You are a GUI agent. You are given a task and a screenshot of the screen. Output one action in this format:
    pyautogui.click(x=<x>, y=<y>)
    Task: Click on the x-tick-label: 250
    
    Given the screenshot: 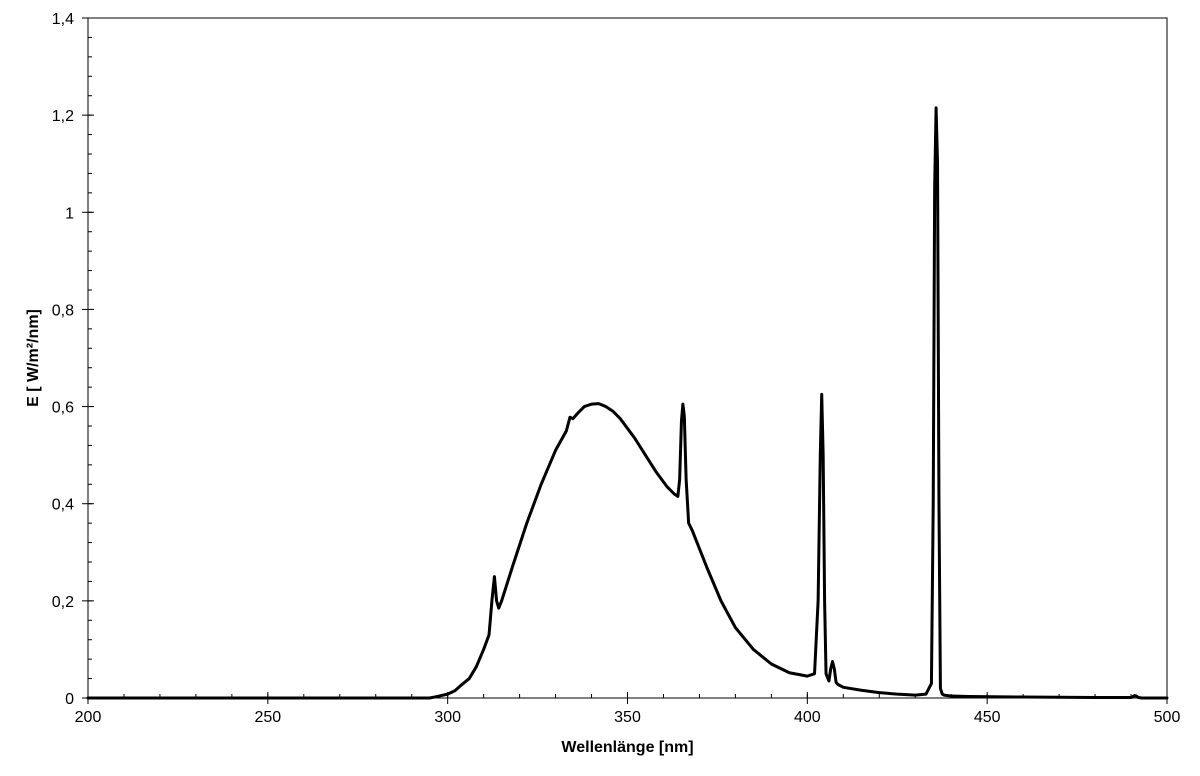 What is the action you would take?
    pyautogui.click(x=267, y=717)
    